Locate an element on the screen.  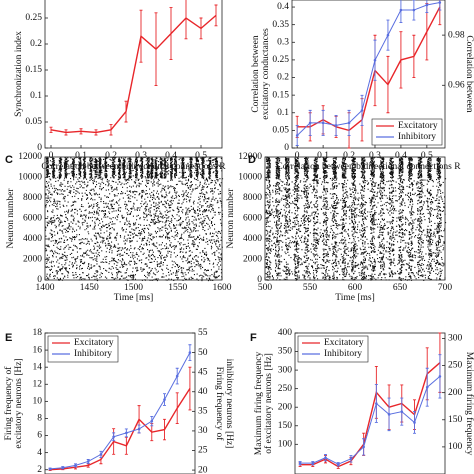
y2-tick-label: 250 is located at coordinates (455, 366).